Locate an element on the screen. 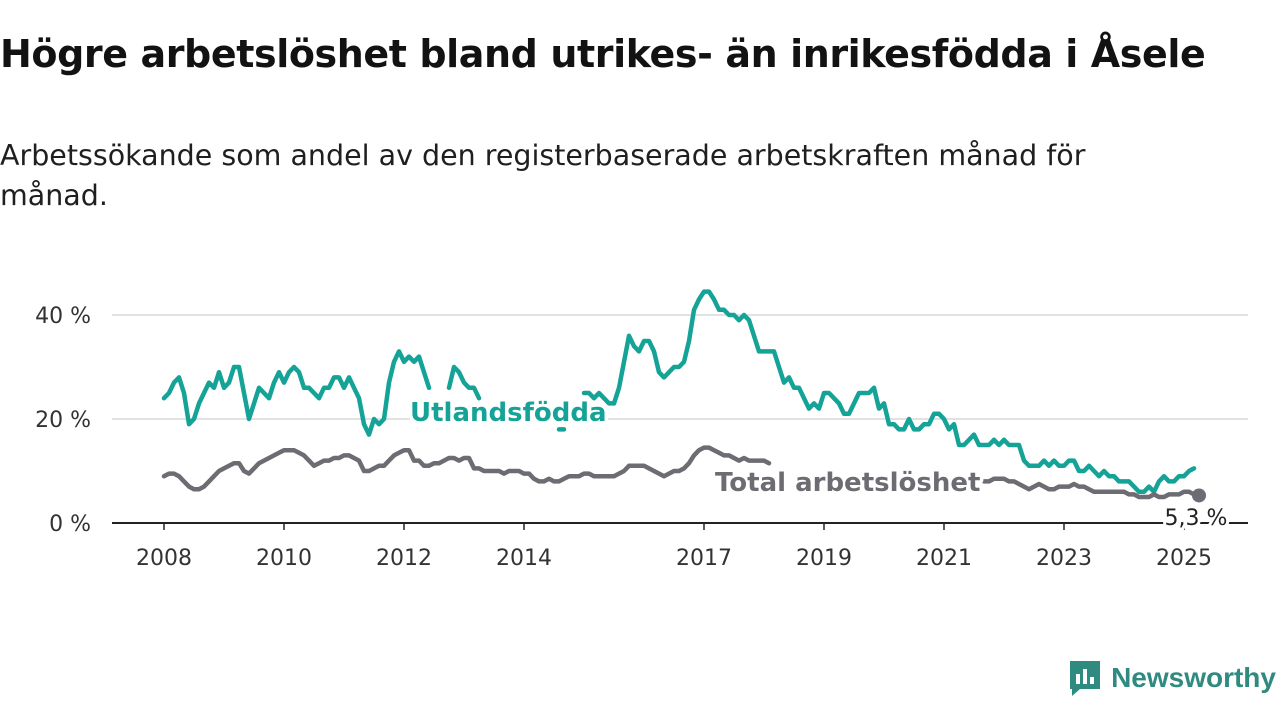 Image resolution: width=1280 pixels, height=720 pixels. gridlines is located at coordinates (680, 367).